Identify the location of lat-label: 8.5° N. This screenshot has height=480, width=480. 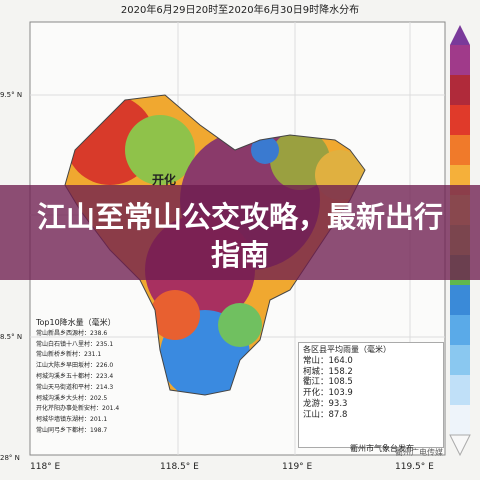
(11, 337).